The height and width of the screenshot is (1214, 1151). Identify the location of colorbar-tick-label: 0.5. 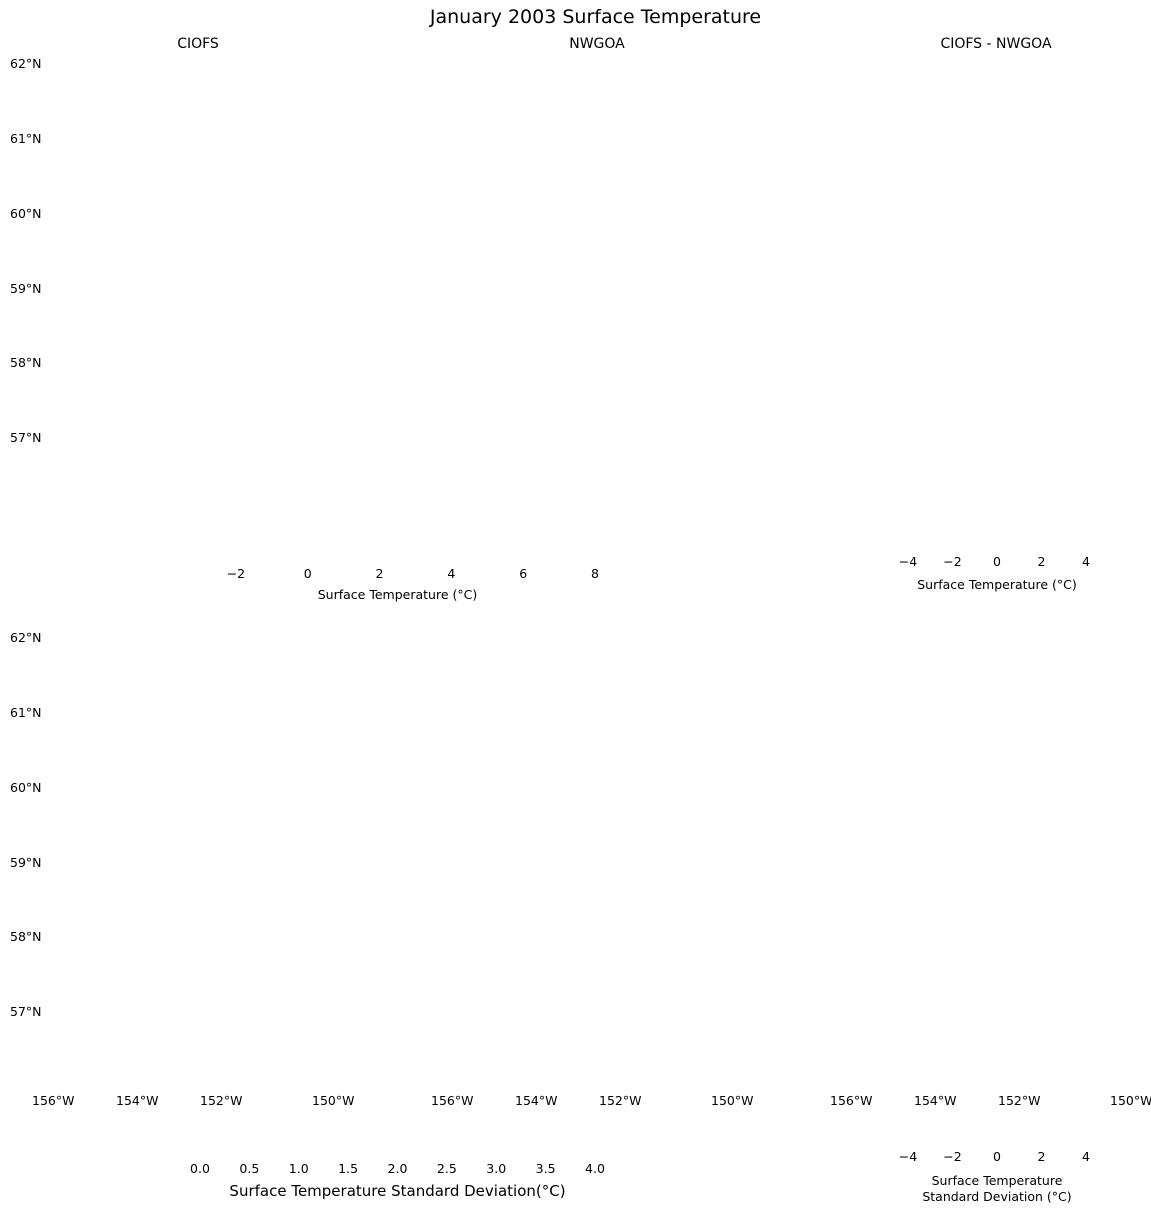
(249, 1168).